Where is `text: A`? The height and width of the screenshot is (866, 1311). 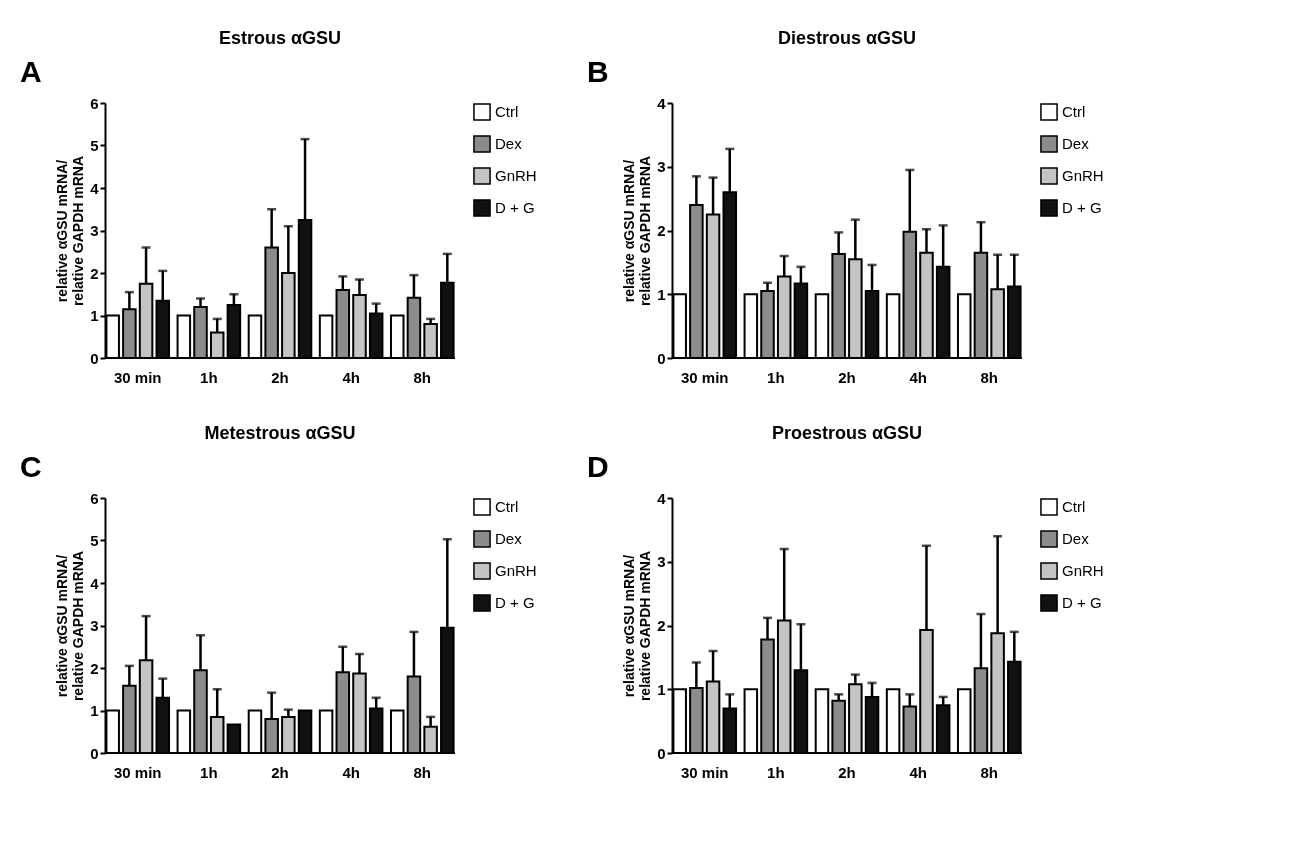 text: A is located at coordinates (31, 71).